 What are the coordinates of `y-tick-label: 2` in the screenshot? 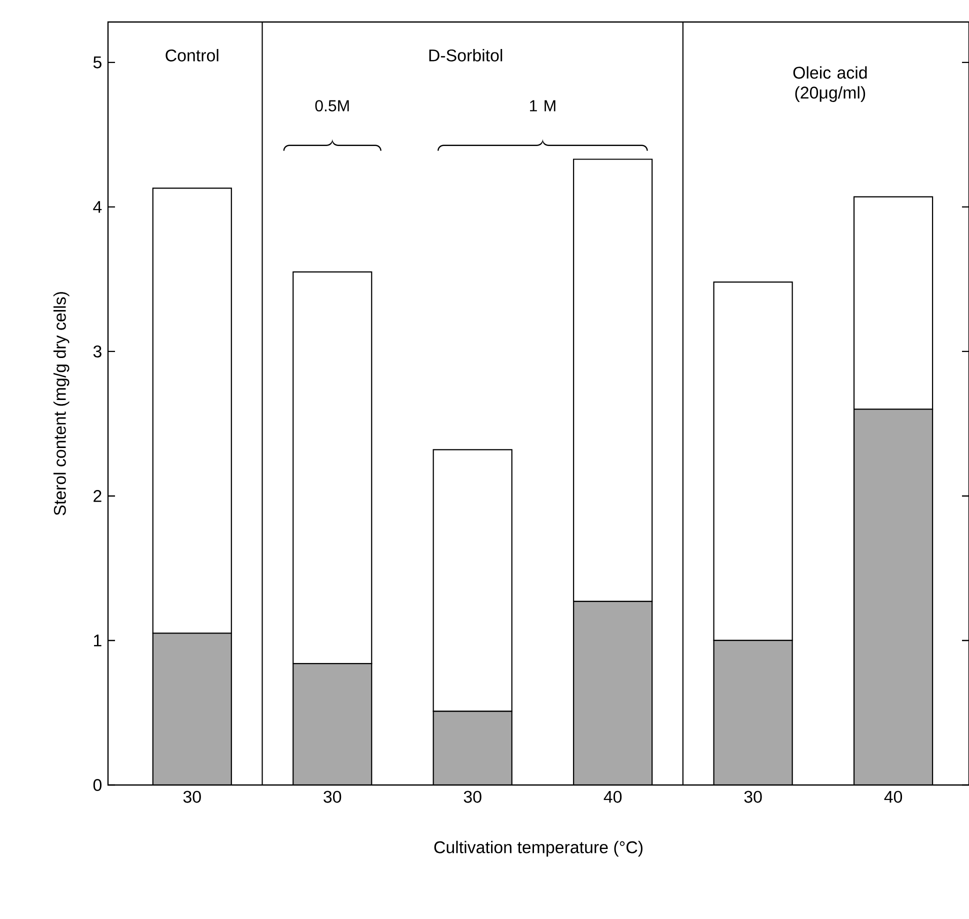 It's located at (98, 496).